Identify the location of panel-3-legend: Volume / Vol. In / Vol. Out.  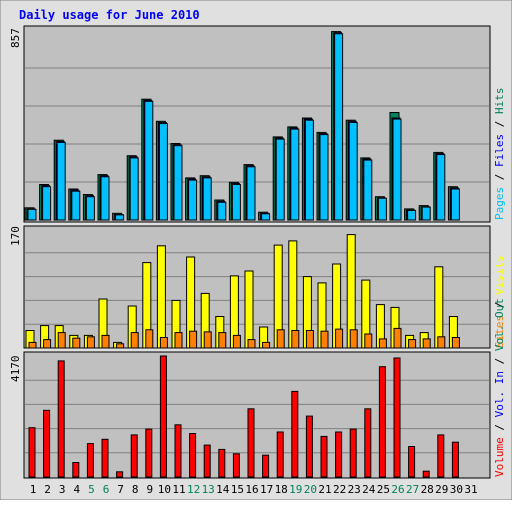
(499, 387).